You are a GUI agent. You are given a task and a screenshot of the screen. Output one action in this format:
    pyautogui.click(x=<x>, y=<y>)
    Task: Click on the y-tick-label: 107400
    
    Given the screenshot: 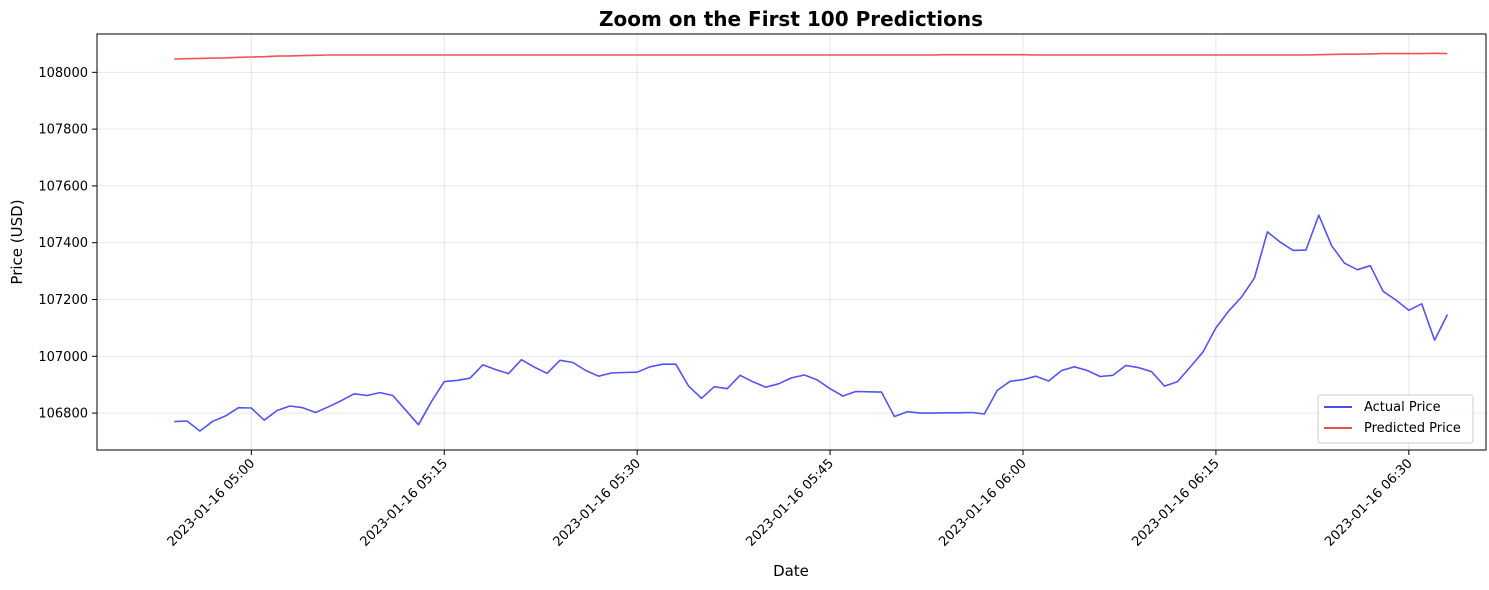 What is the action you would take?
    pyautogui.click(x=63, y=243)
    